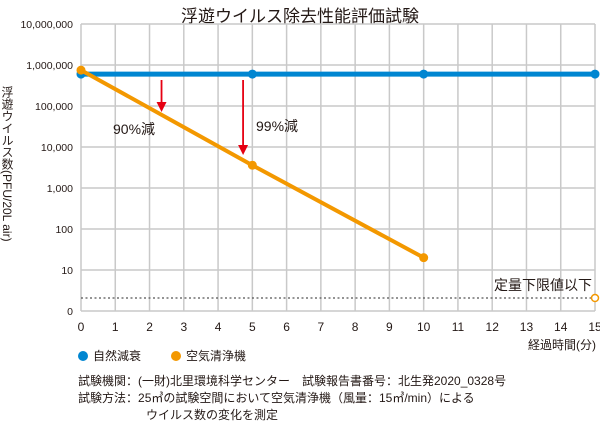  Describe the element at coordinates (543, 285) in the screenshot. I see `limit-label: 定量下限値以下` at that location.